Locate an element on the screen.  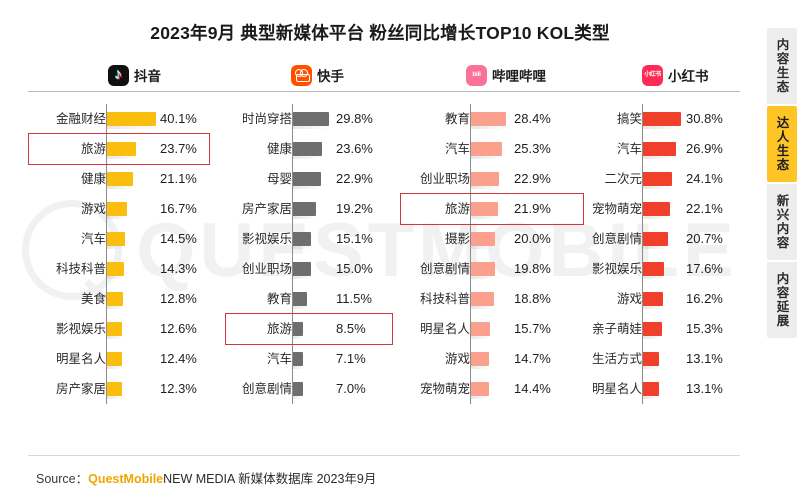
chart-row: 教育 28.4% is located at coordinates (491, 119).